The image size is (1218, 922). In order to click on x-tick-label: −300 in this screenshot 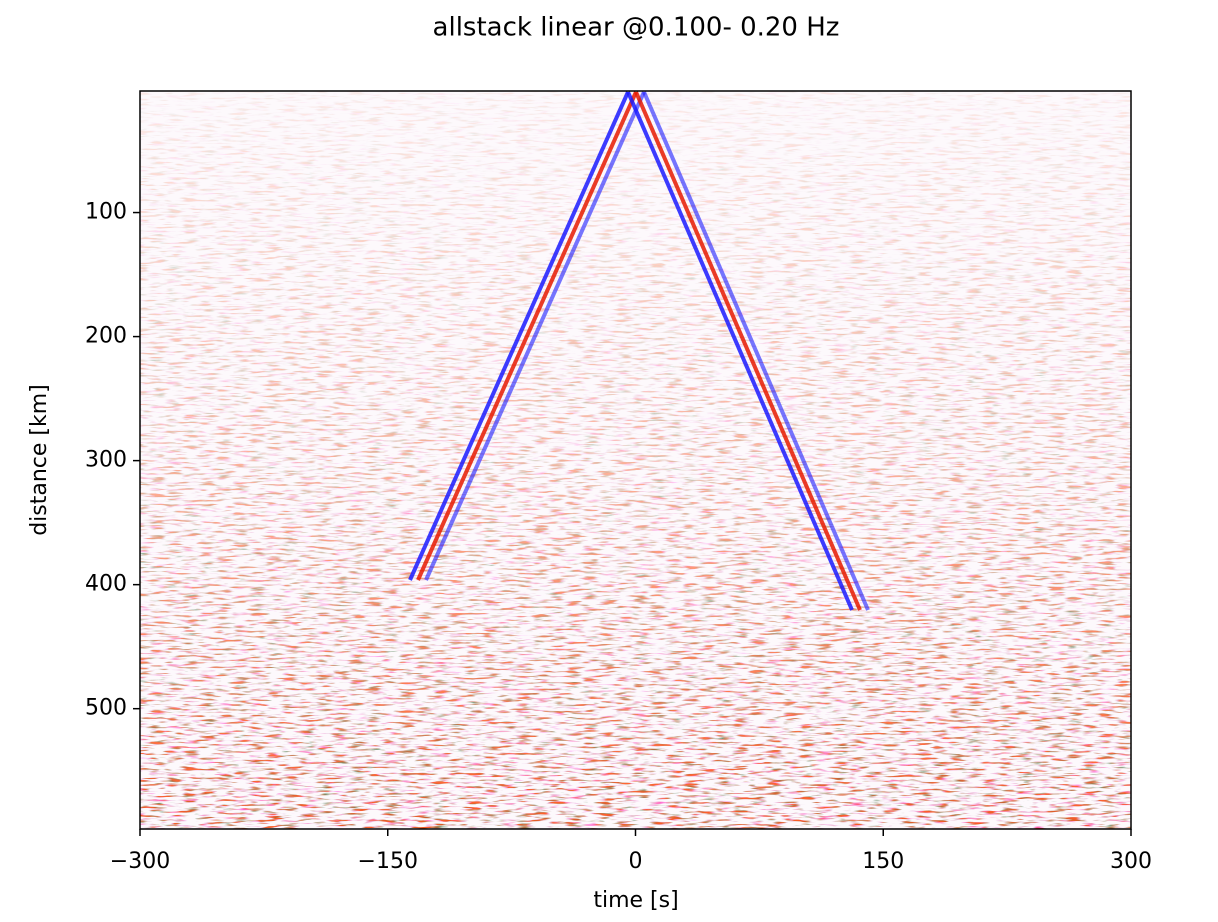, I will do `click(140, 861)`.